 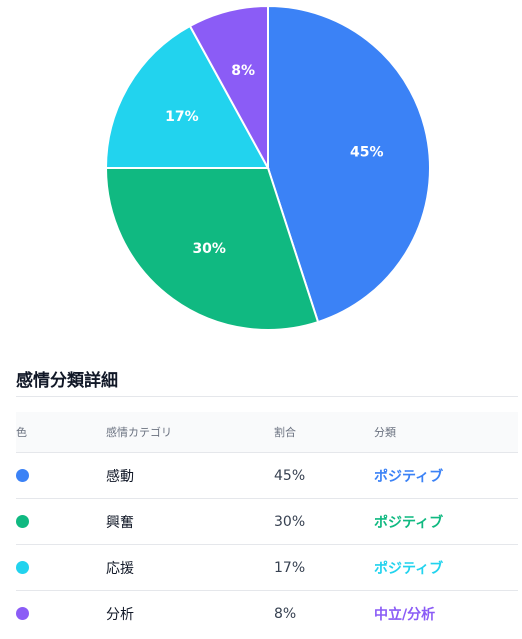 What do you see at coordinates (120, 614) in the screenshot?
I see `row-category: 分析` at bounding box center [120, 614].